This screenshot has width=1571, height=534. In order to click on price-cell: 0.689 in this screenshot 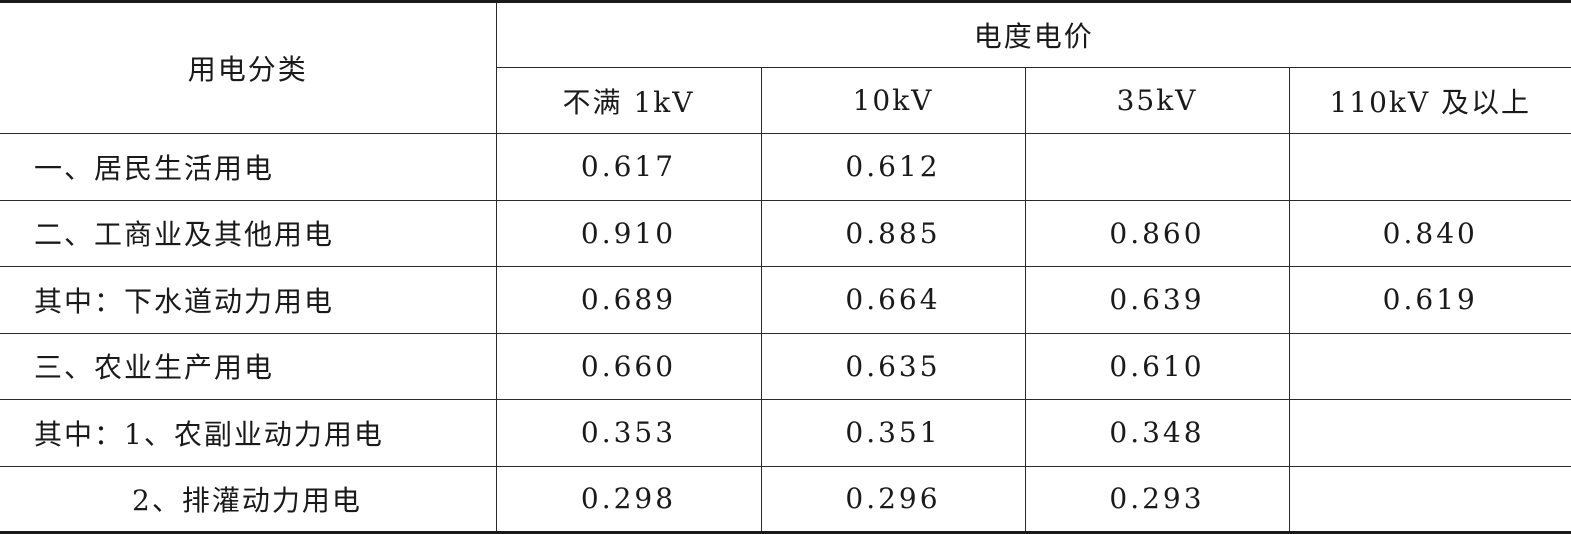, I will do `click(628, 300)`.